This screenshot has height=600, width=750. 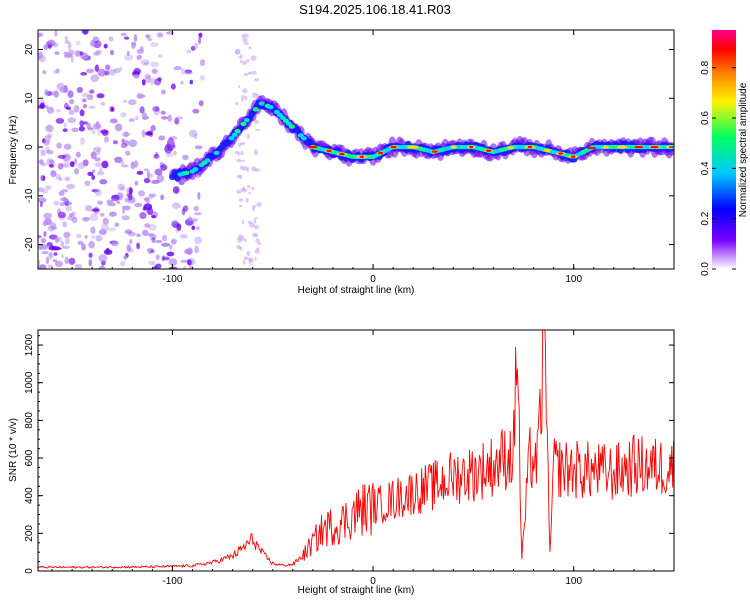 I want to click on y-tick-label: 20, so click(x=29, y=50).